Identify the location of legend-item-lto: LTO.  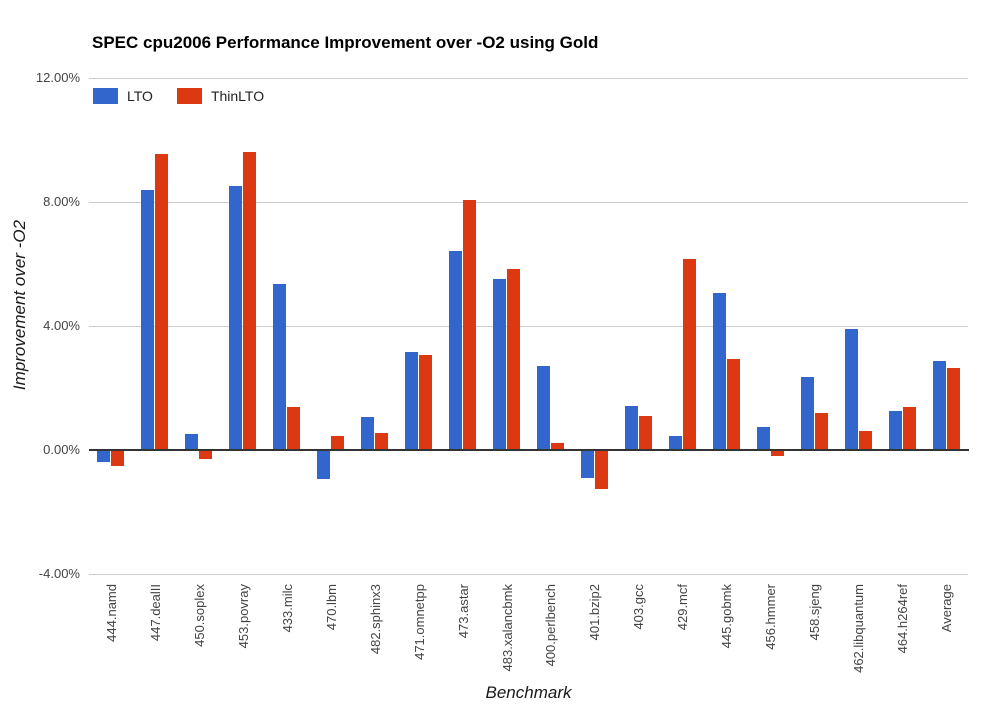
(123, 96).